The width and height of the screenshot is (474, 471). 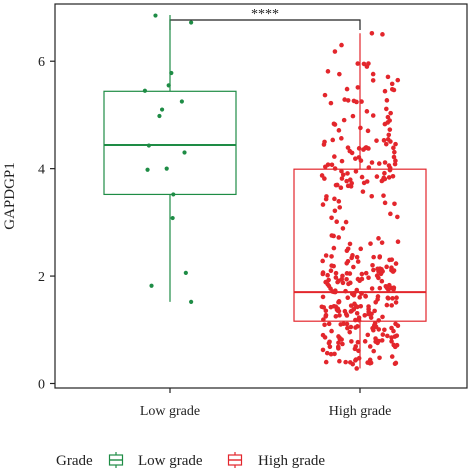 I want to click on legend-key-low-grade, so click(x=116, y=460).